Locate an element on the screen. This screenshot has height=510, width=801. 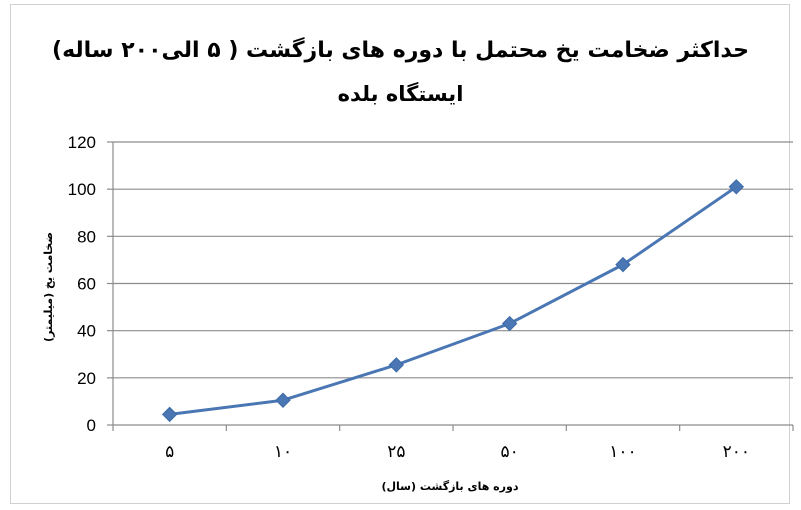
y-tick-label: 100 is located at coordinates (82, 189).